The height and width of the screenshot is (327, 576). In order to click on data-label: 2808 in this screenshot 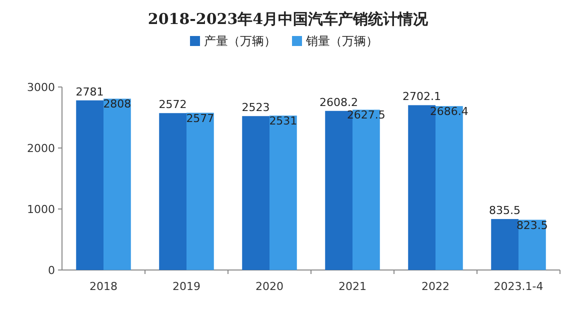, I will do `click(117, 104)`.